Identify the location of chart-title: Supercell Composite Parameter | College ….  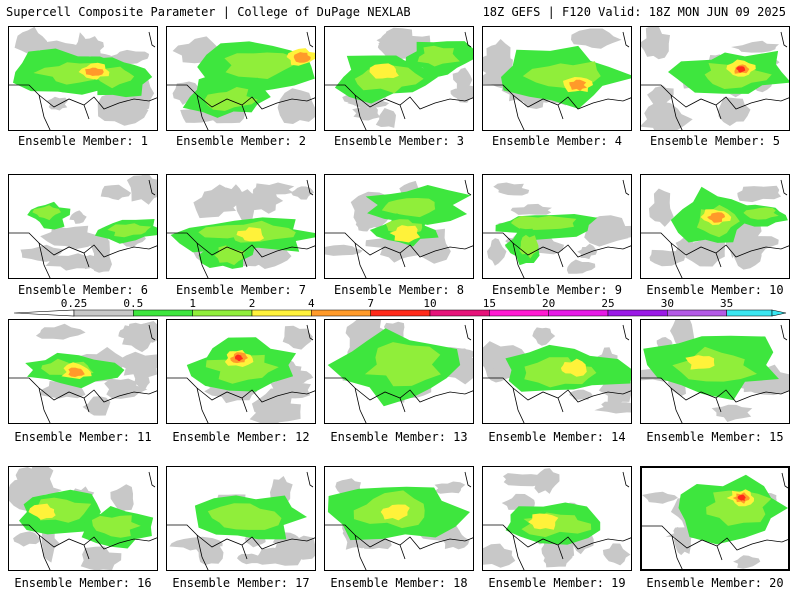
(208, 12).